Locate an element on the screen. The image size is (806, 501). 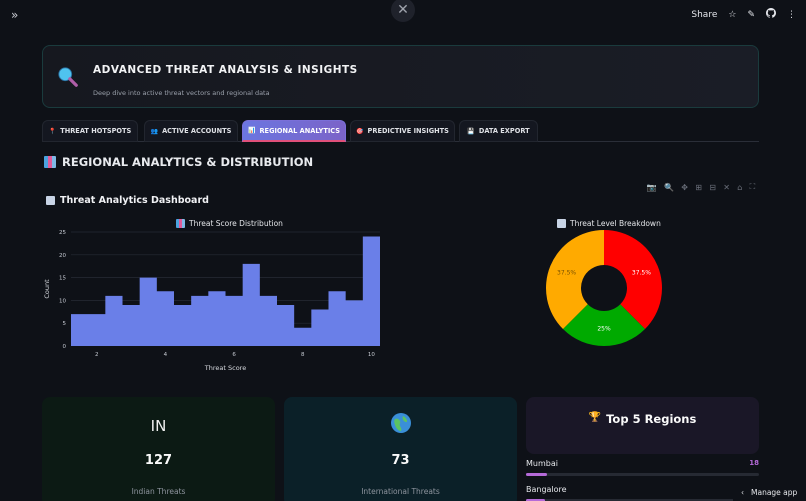
region-row: Bangalore is located at coordinates (642, 493).